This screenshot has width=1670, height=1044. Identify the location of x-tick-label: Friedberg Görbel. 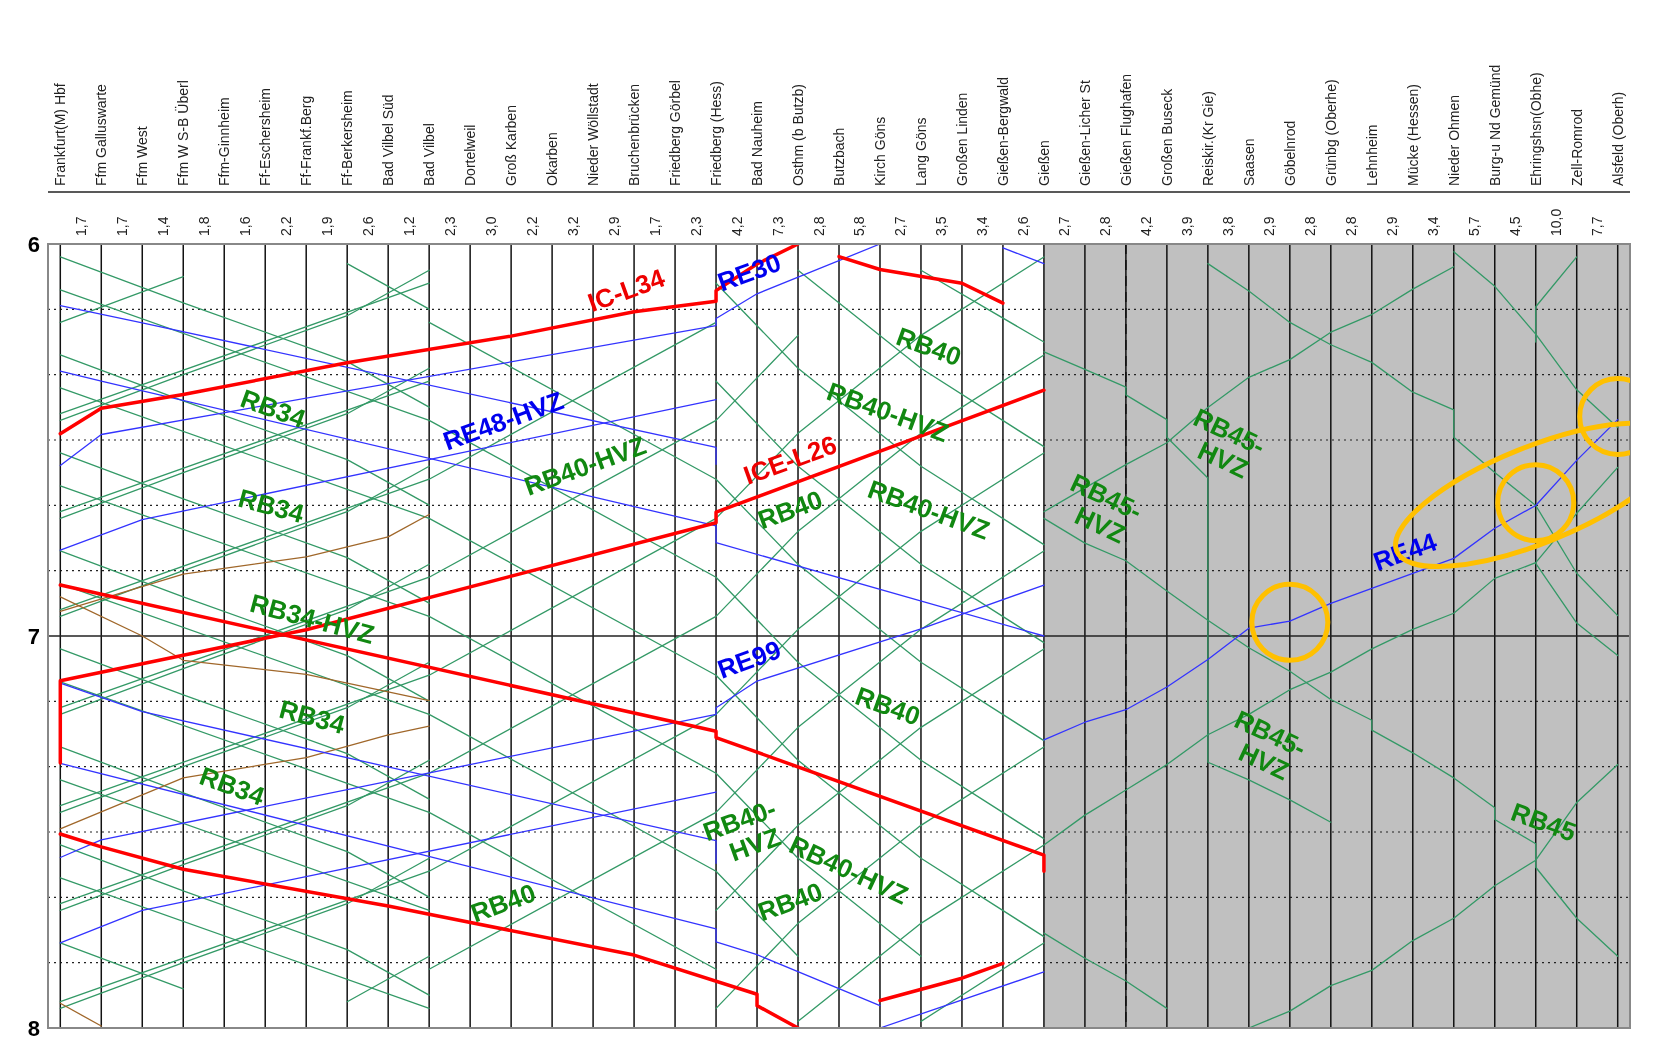
(675, 133).